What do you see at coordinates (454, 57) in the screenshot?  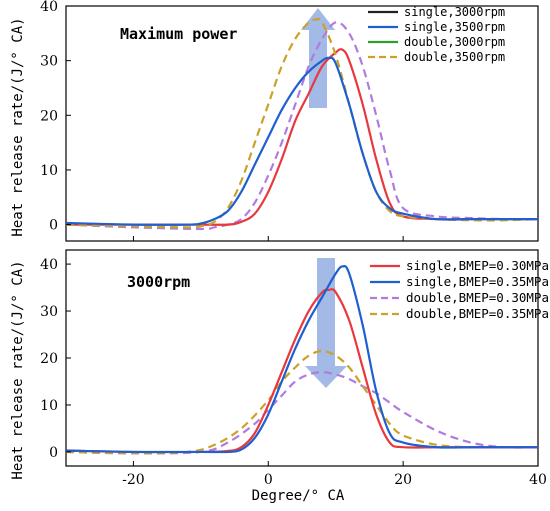 I see `legend-label: double,3500rpm` at bounding box center [454, 57].